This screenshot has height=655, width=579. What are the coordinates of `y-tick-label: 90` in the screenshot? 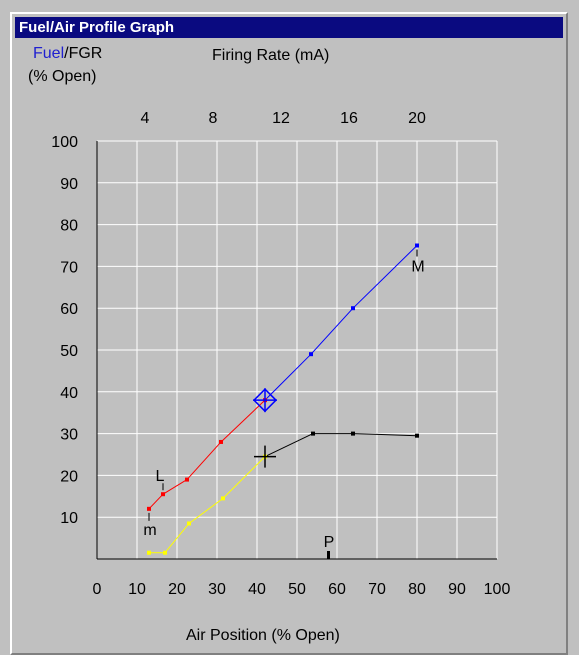 It's located at (69, 184).